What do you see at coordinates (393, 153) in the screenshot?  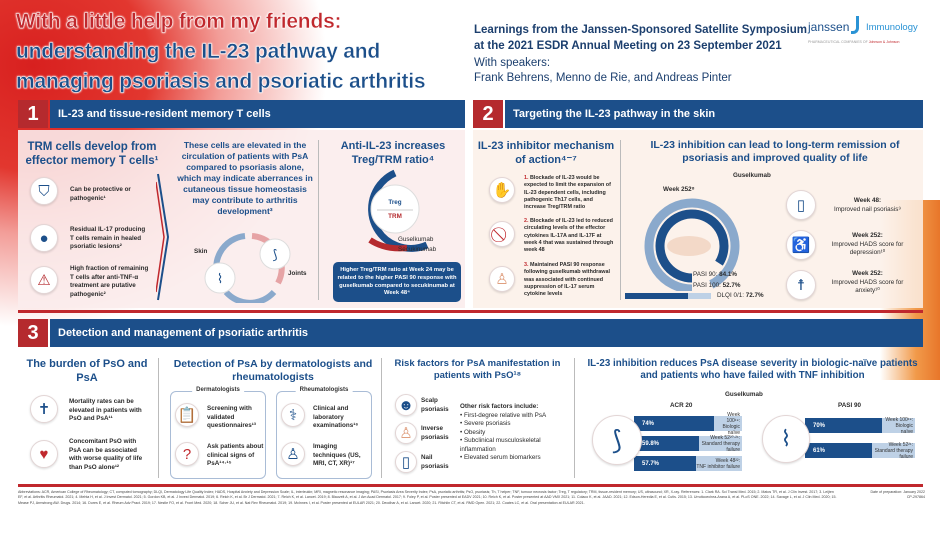 I see `ratio-title: Anti-IL-23 increases Treg/TRM ratio⁴` at bounding box center [393, 153].